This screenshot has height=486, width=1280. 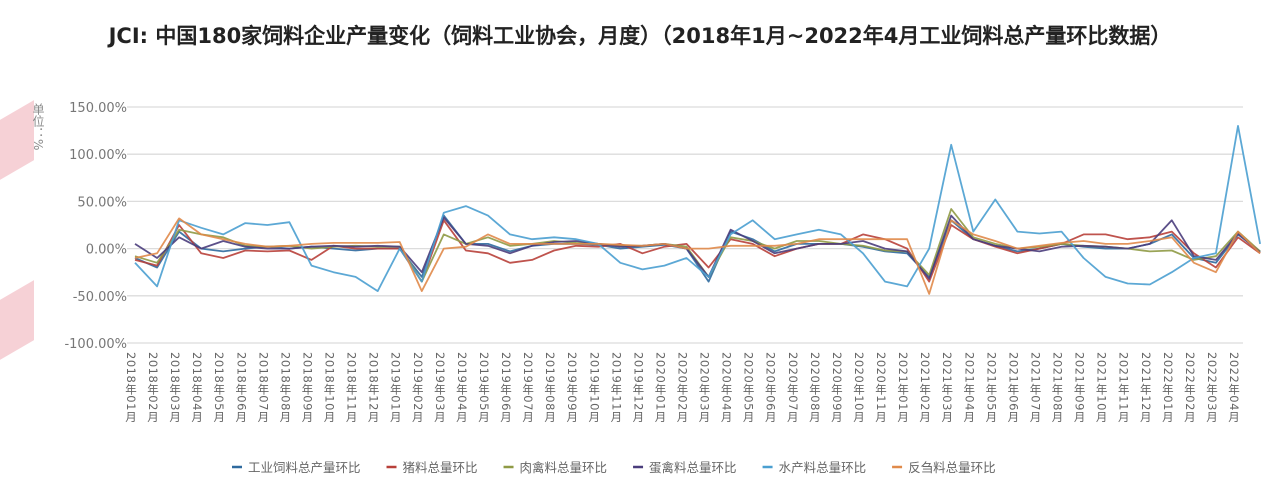 What do you see at coordinates (197, 387) in the screenshot?
I see `x-tick-label: 2018年04月` at bounding box center [197, 387].